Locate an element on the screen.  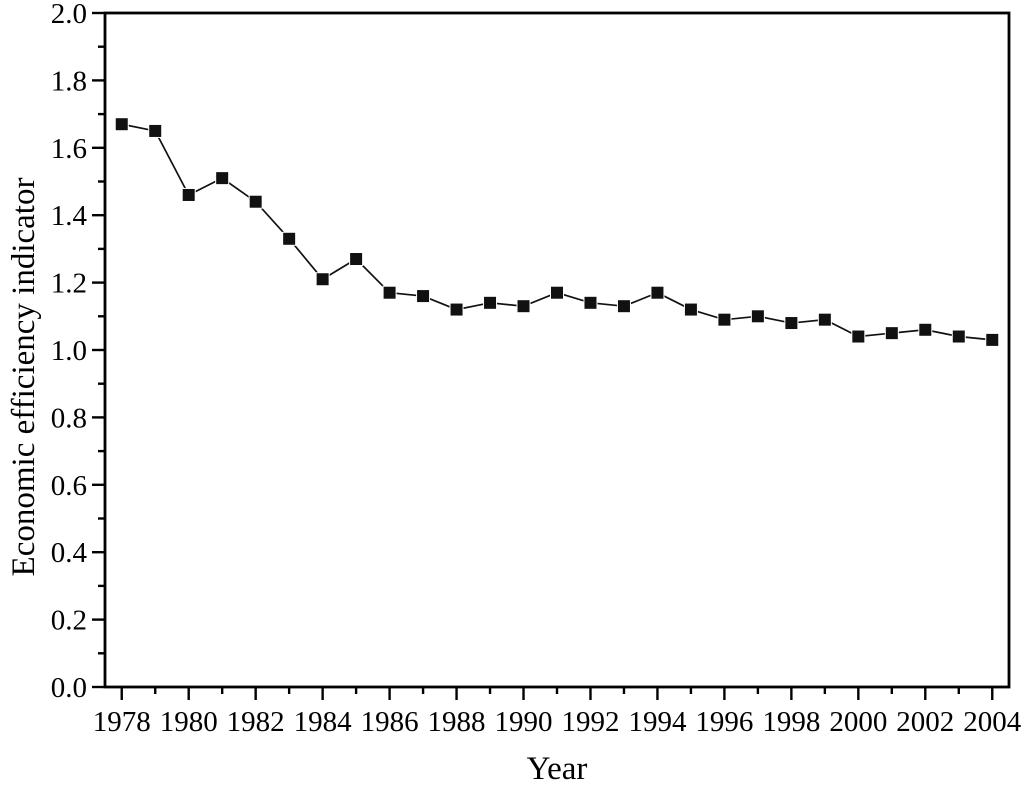
x-axis-title: Year is located at coordinates (557, 769).